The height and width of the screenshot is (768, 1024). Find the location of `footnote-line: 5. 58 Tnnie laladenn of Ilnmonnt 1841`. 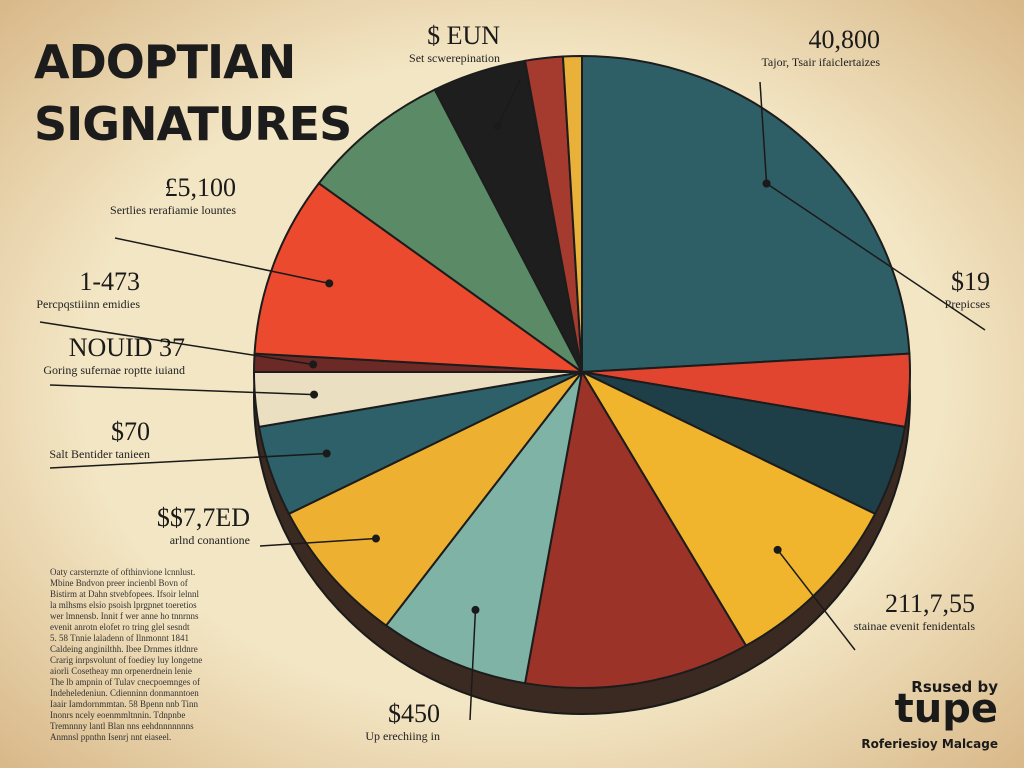

footnote-line: 5. 58 Tnnie laladenn of Ilnmonnt 1841 is located at coordinates (119, 638).